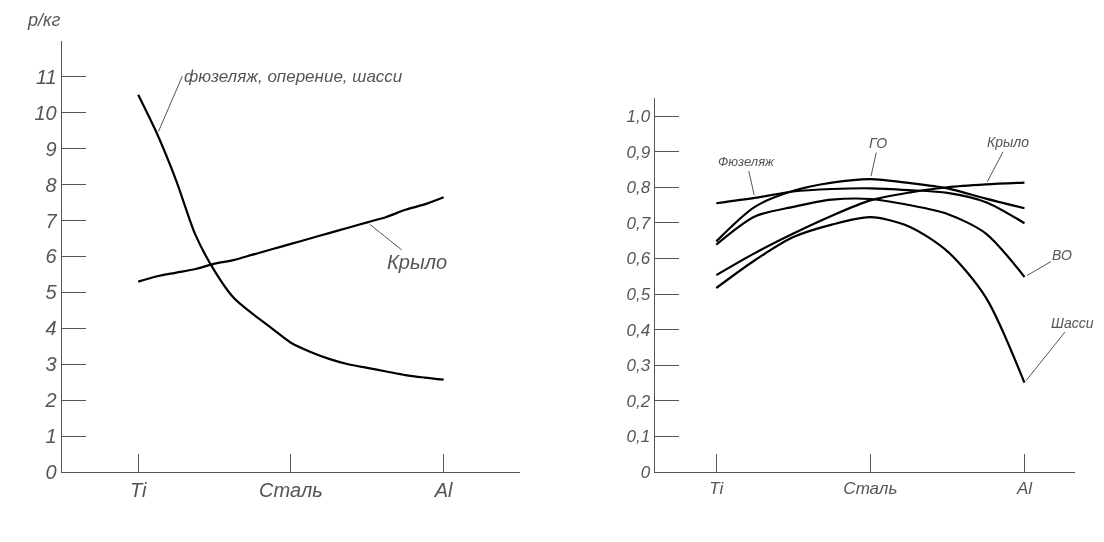  What do you see at coordinates (417, 262) in the screenshot?
I see `series-label: Крыло` at bounding box center [417, 262].